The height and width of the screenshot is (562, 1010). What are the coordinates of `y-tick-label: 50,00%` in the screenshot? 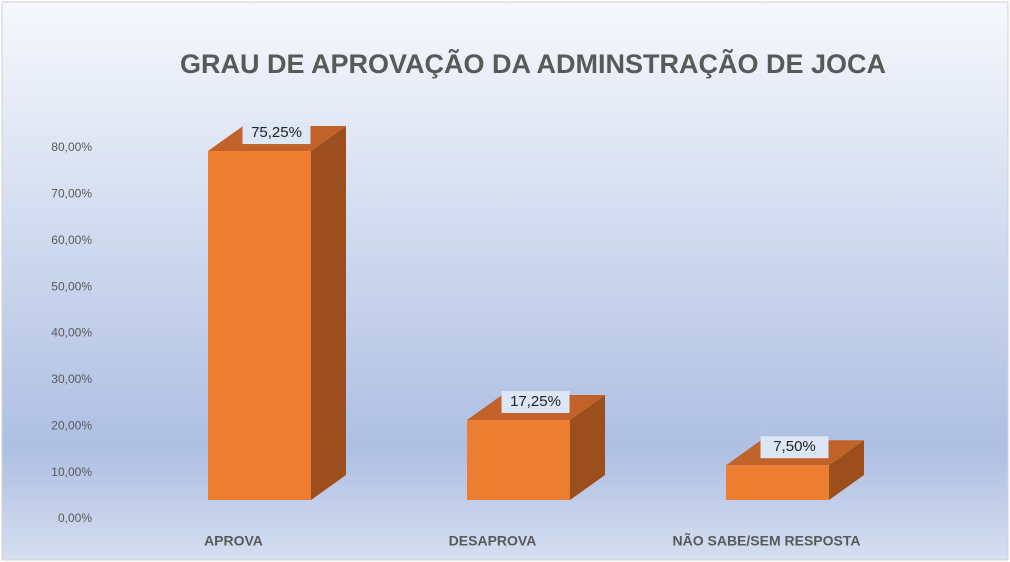 It's located at (71, 286).